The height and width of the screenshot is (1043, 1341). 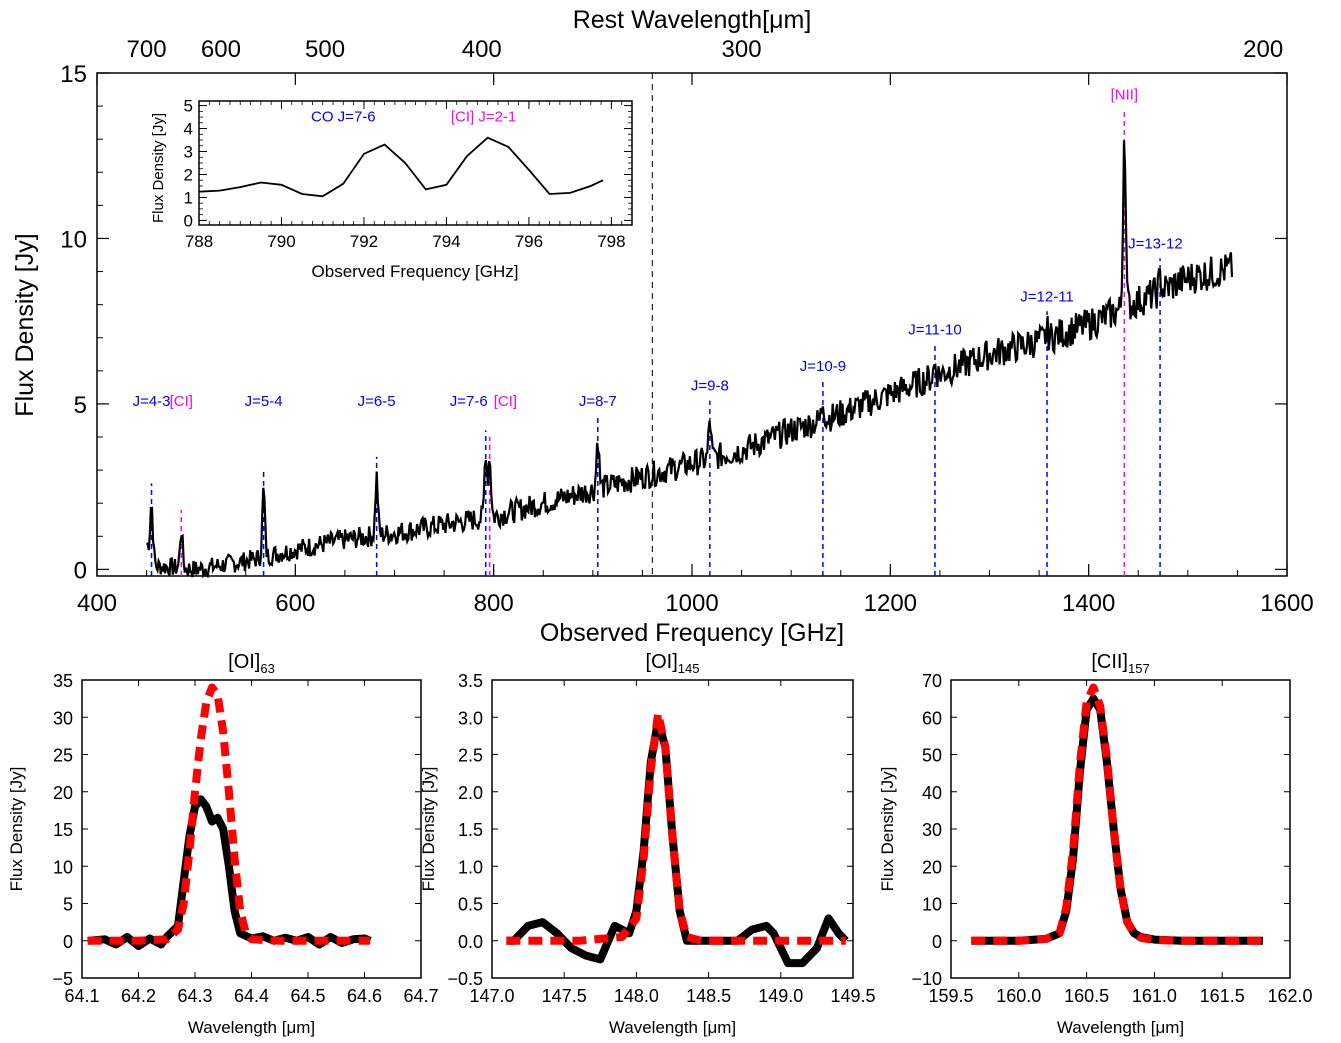 I want to click on main-x-tick-label: 1400, so click(x=1088, y=603).